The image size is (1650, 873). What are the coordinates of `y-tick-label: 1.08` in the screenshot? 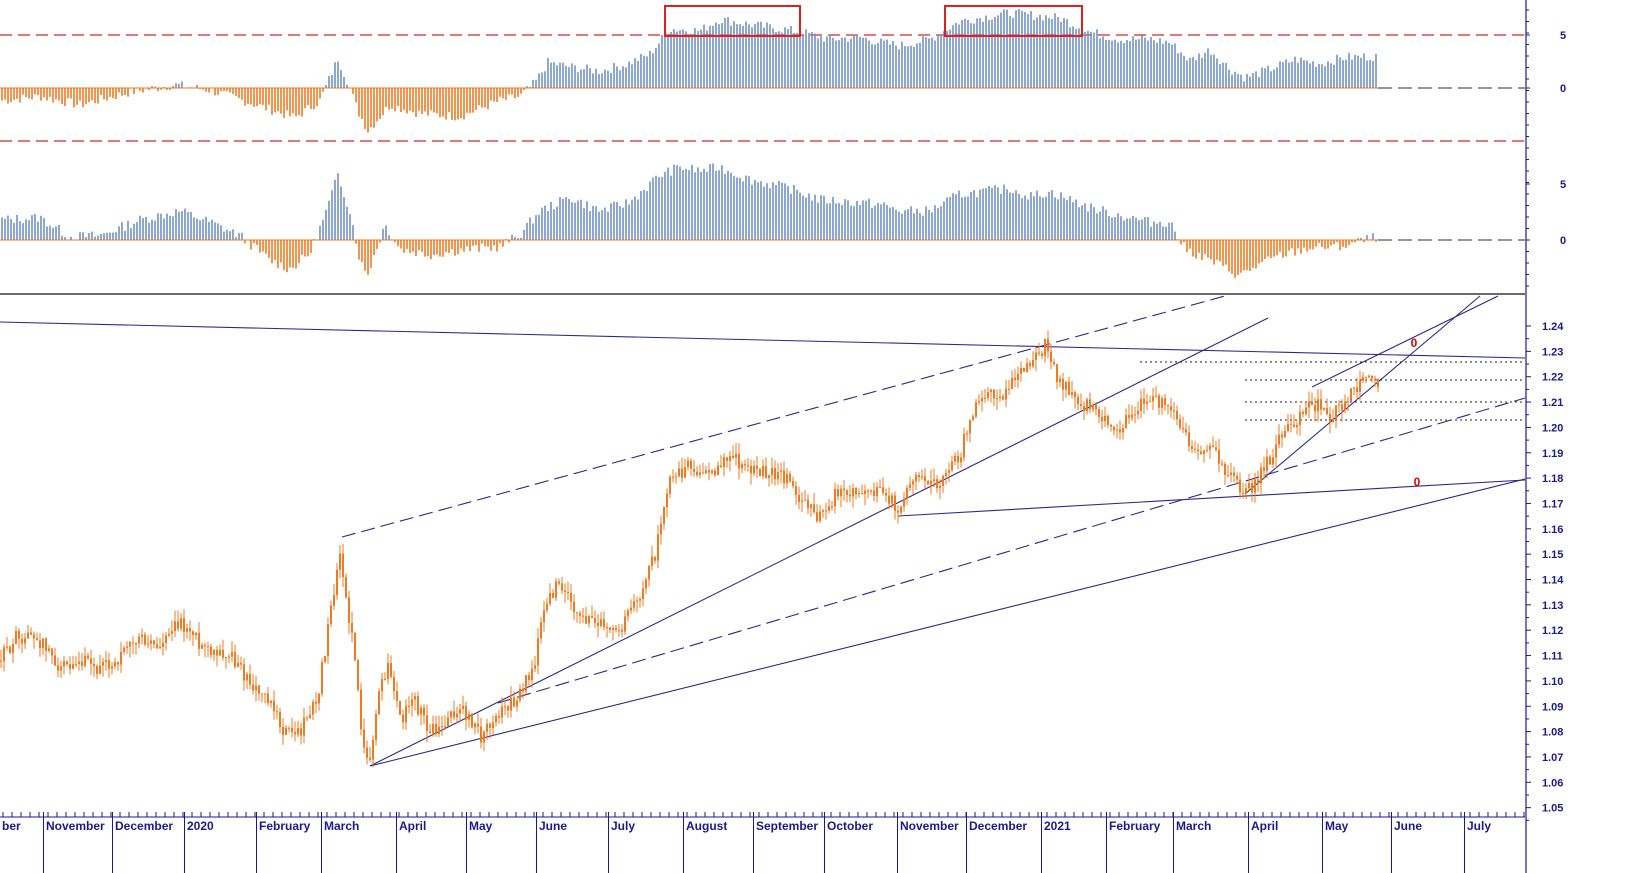 It's located at (1552, 733).